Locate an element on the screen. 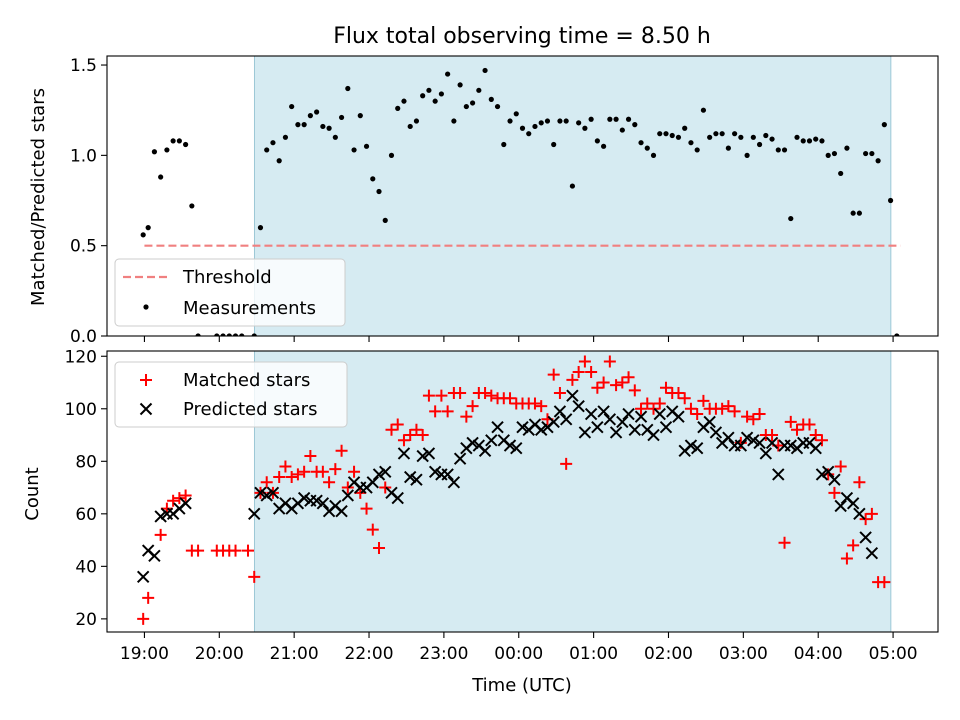 The height and width of the screenshot is (720, 960). y-tick-label: 1.0 is located at coordinates (83, 156).